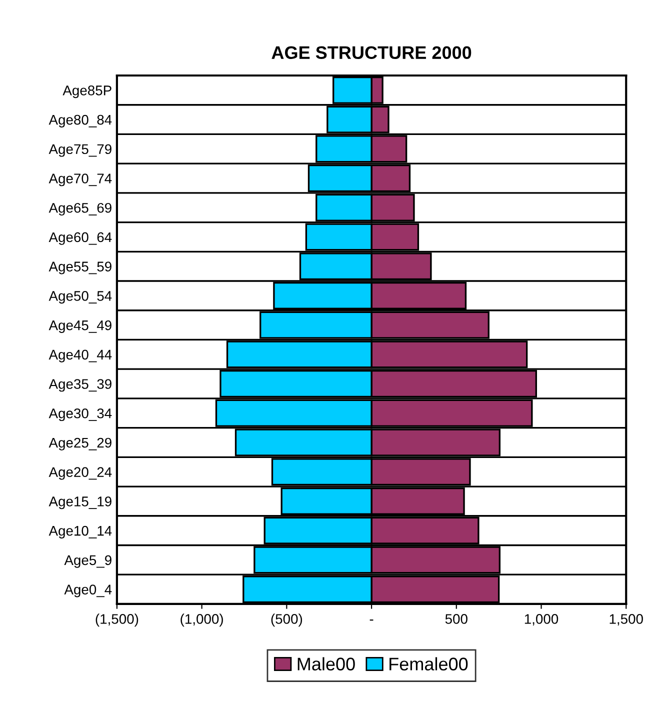  What do you see at coordinates (80, 415) in the screenshot?
I see `y-tick-label: Age30_34` at bounding box center [80, 415].